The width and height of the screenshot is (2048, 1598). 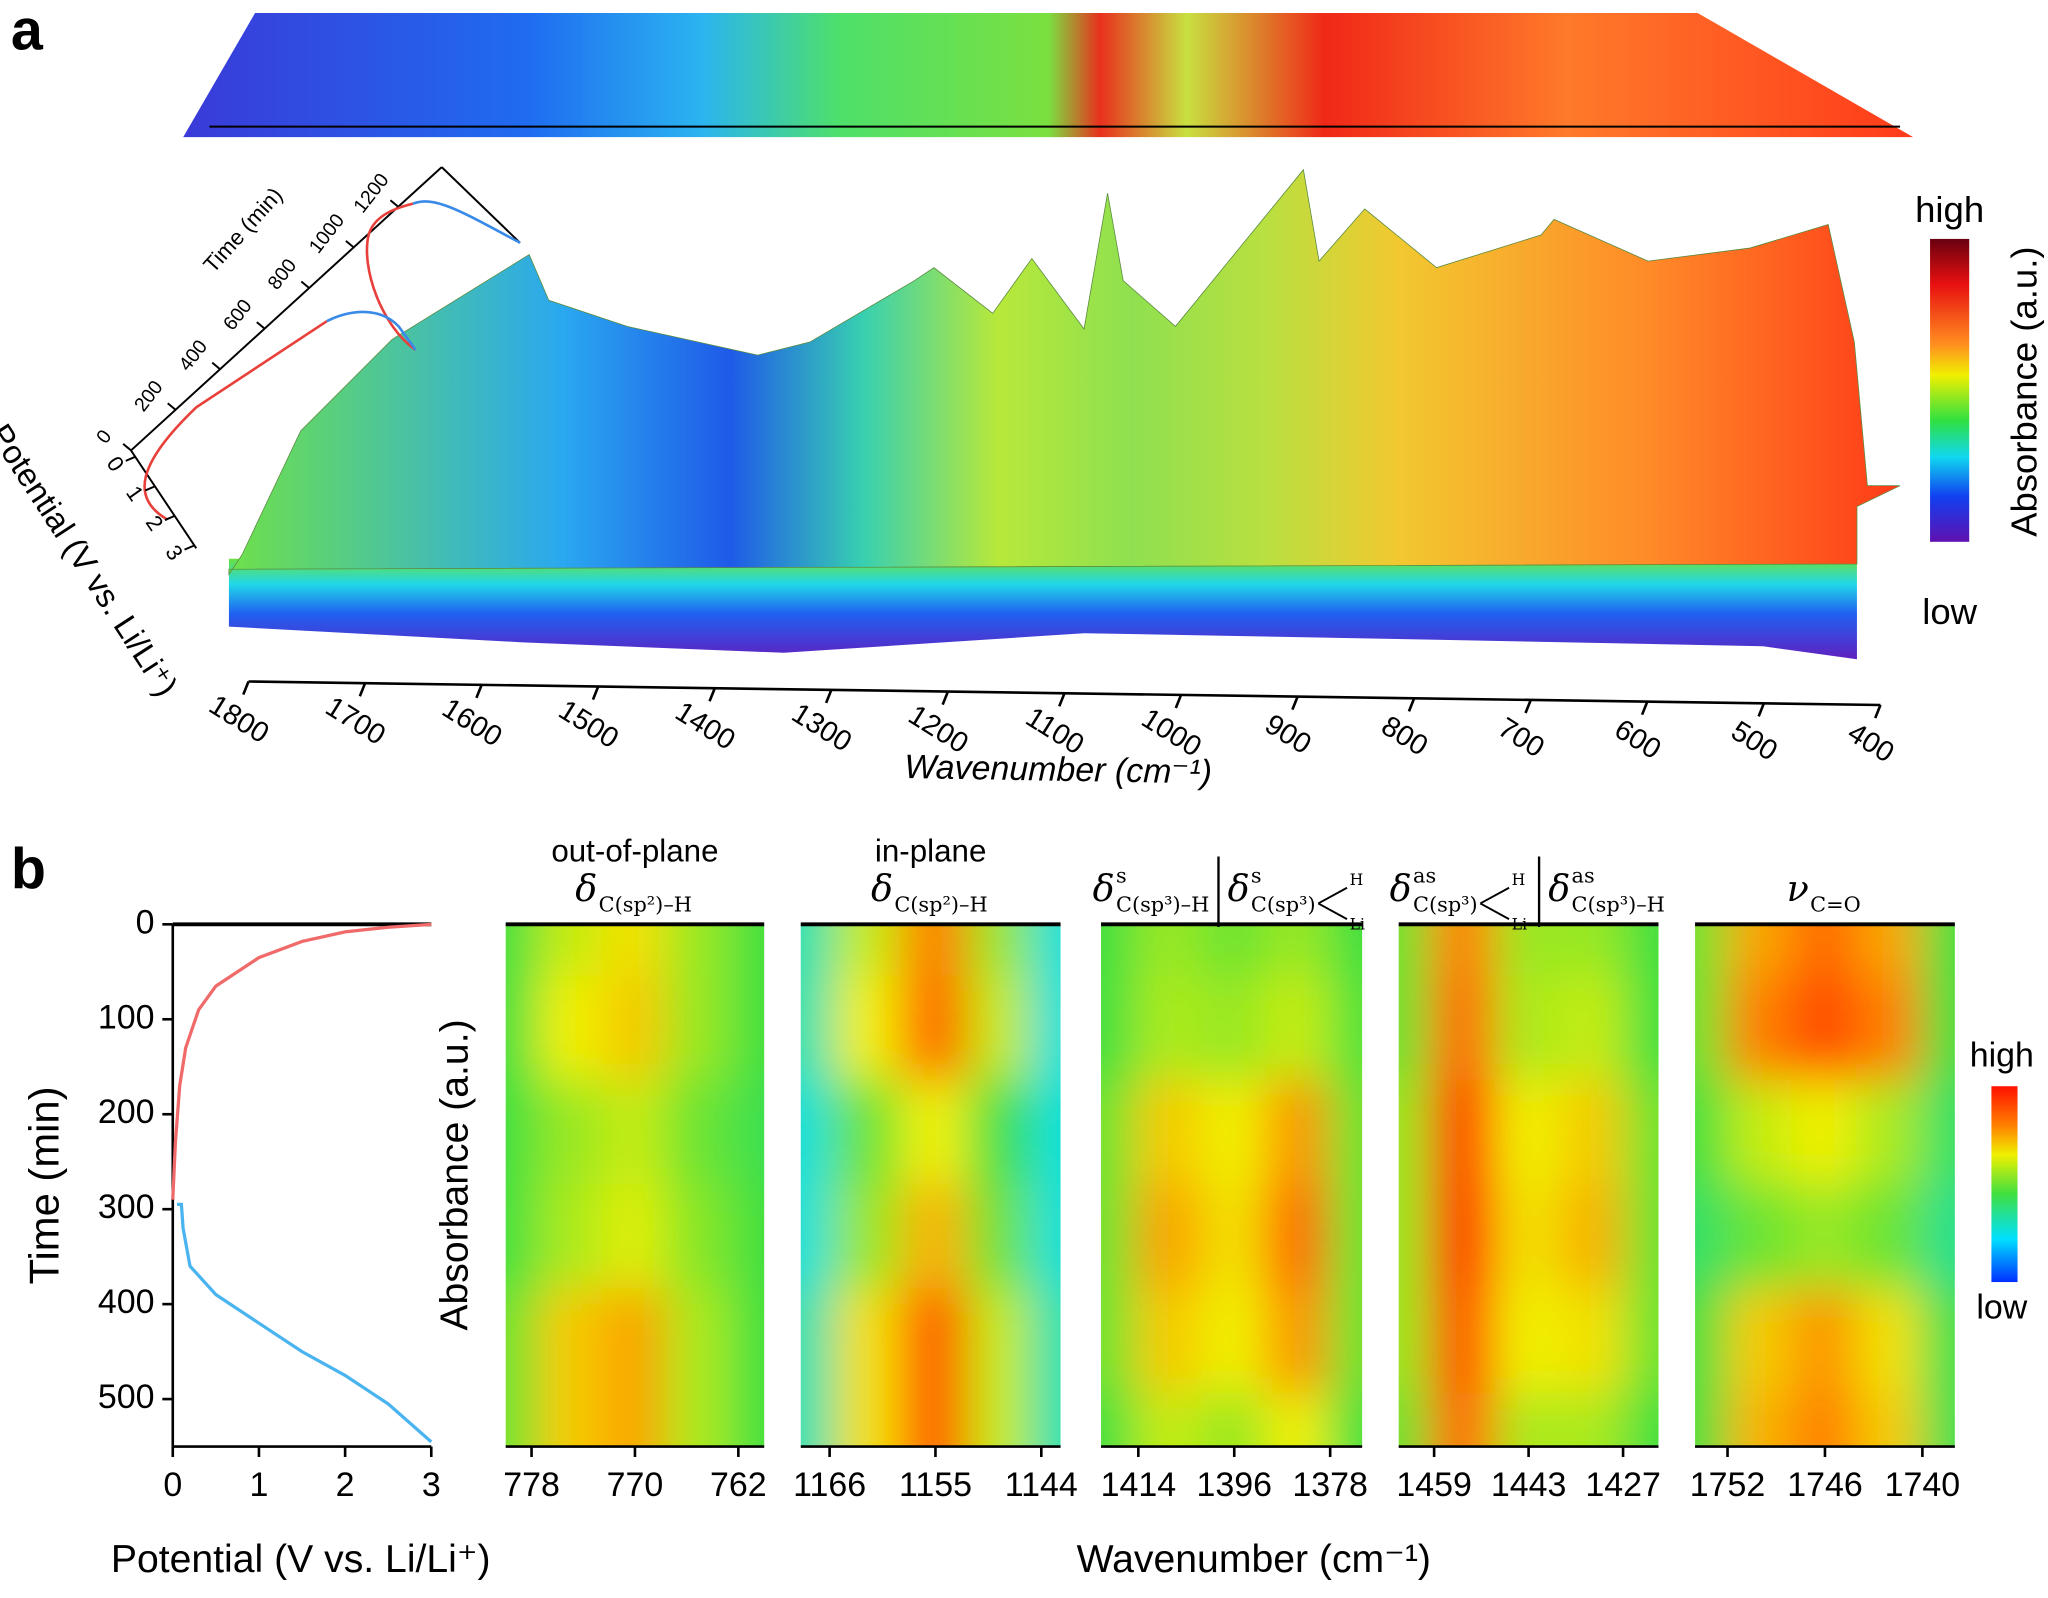 What do you see at coordinates (1058, 769) in the screenshot?
I see `x-axis-title: Wavenumber (cm⁻¹)` at bounding box center [1058, 769].